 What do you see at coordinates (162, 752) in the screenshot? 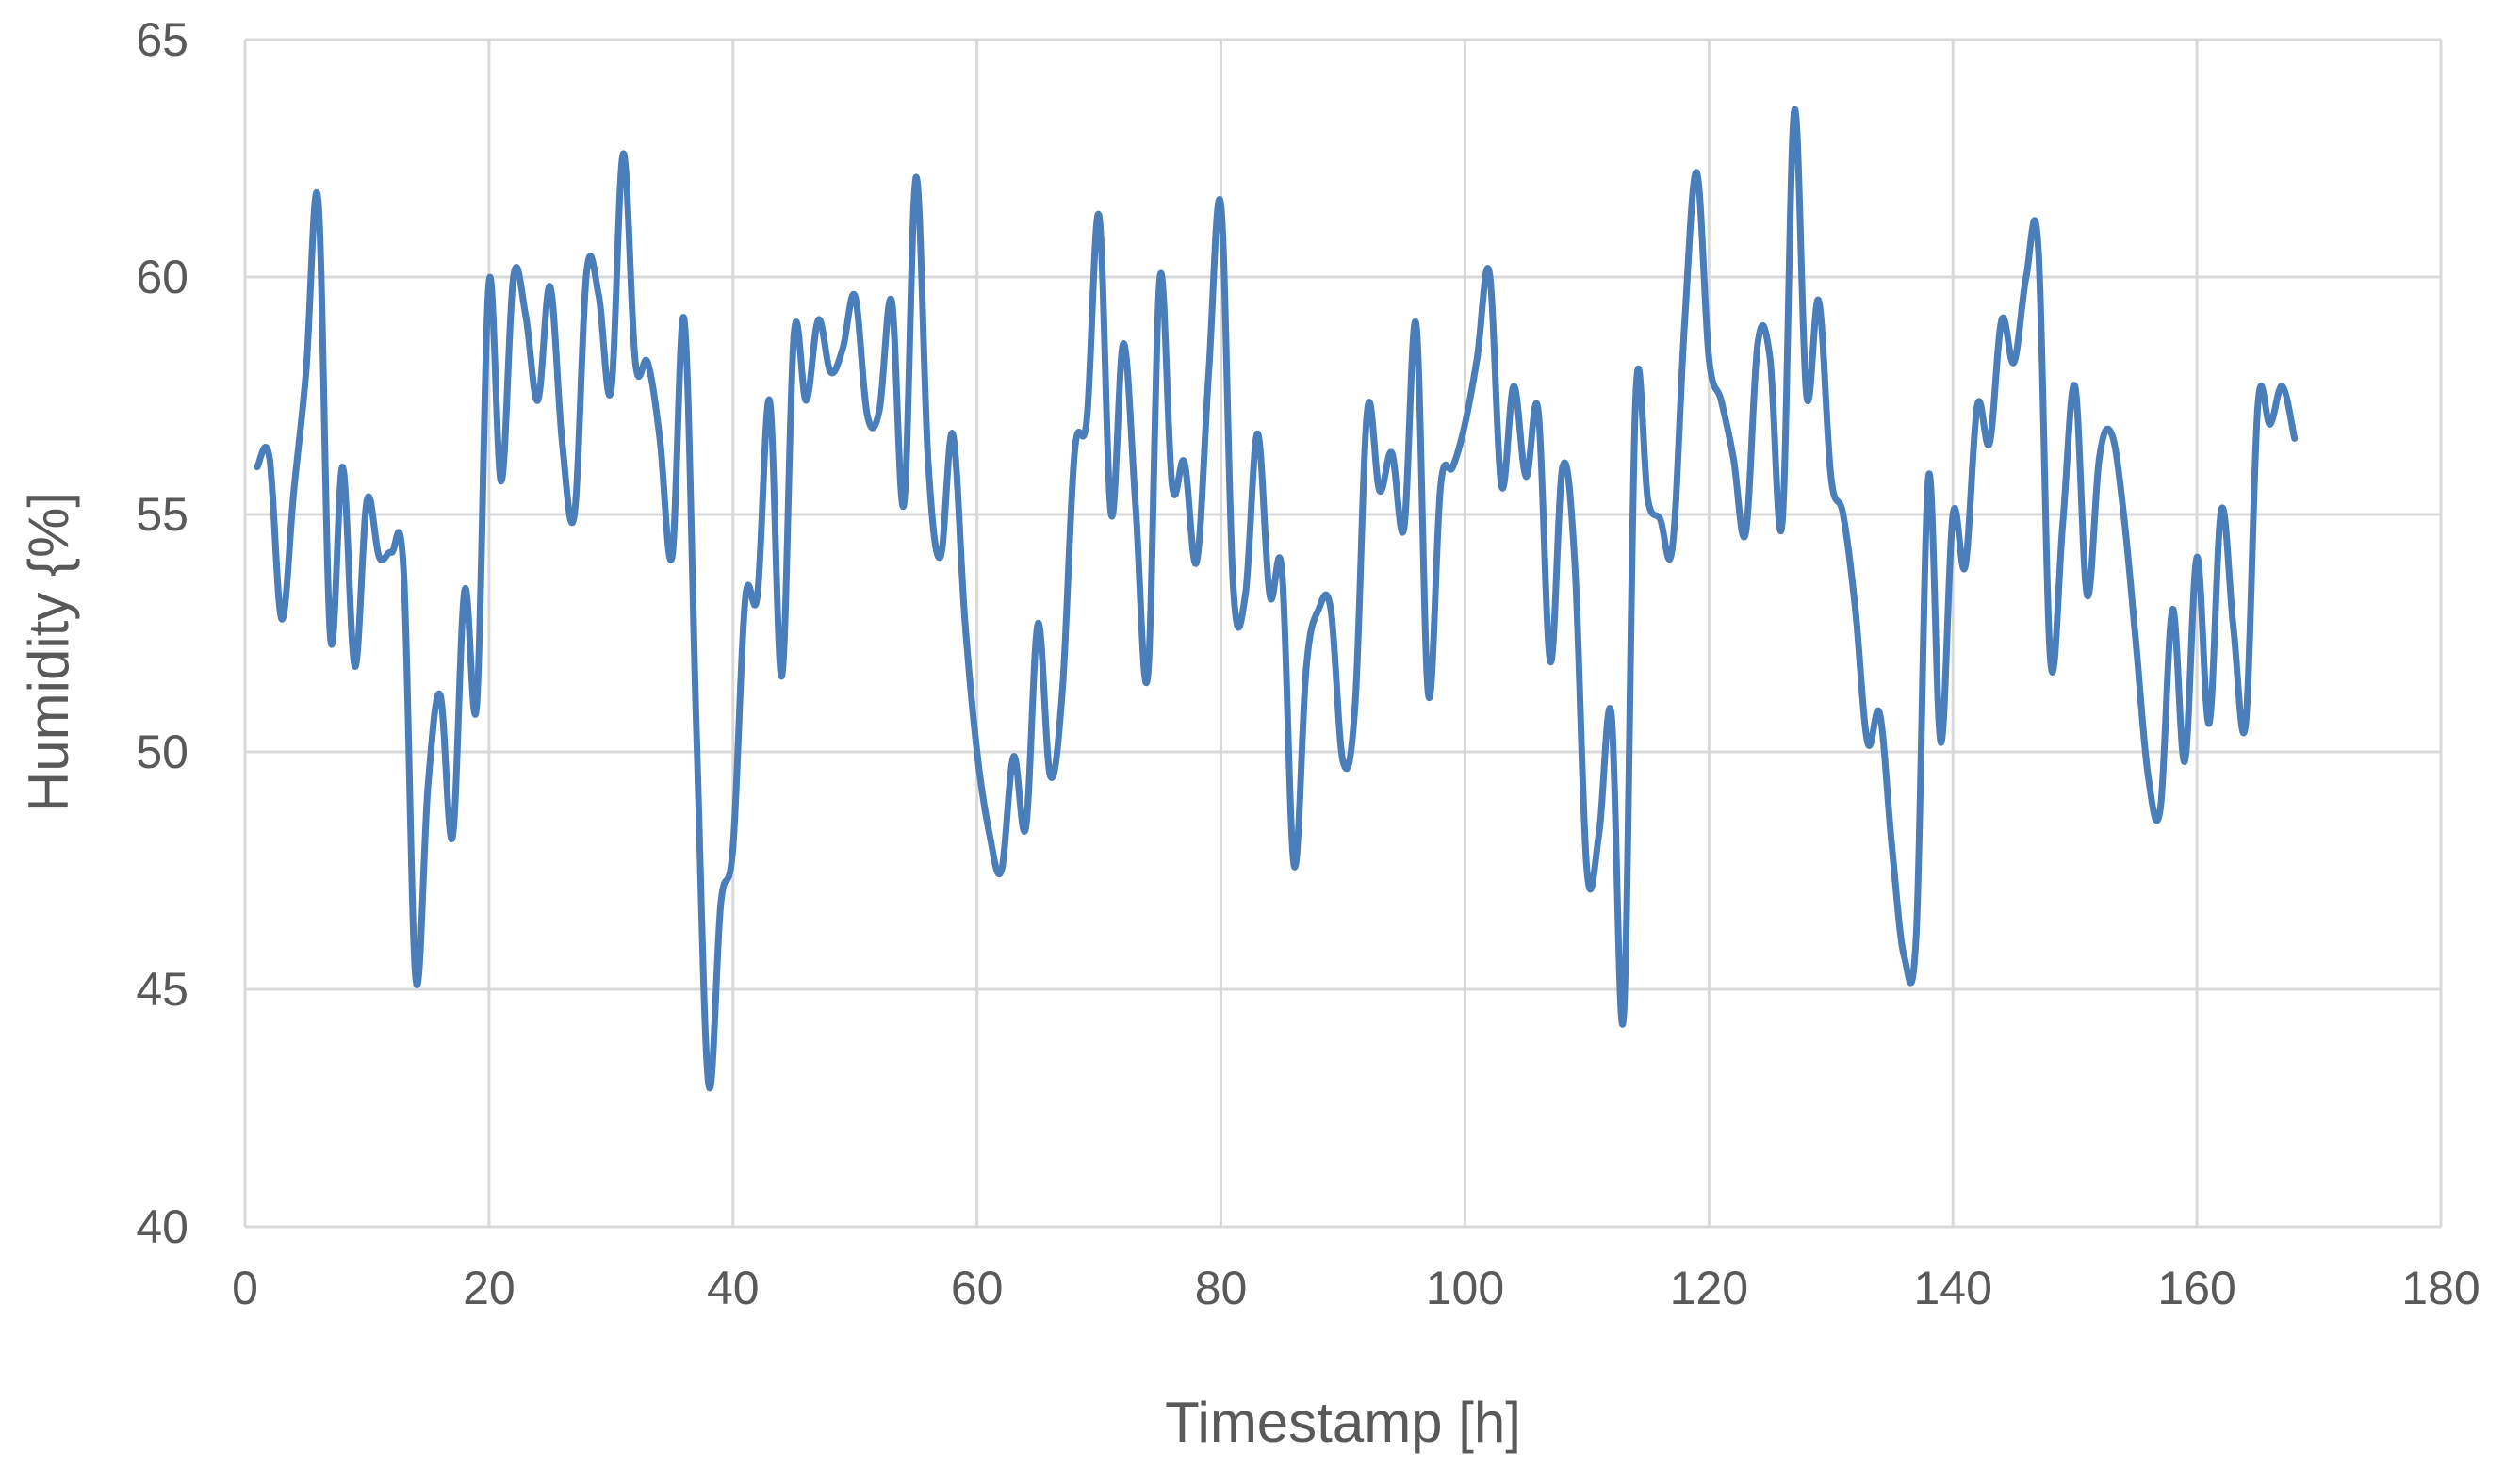
I see `y-tick-label: 50` at bounding box center [162, 752].